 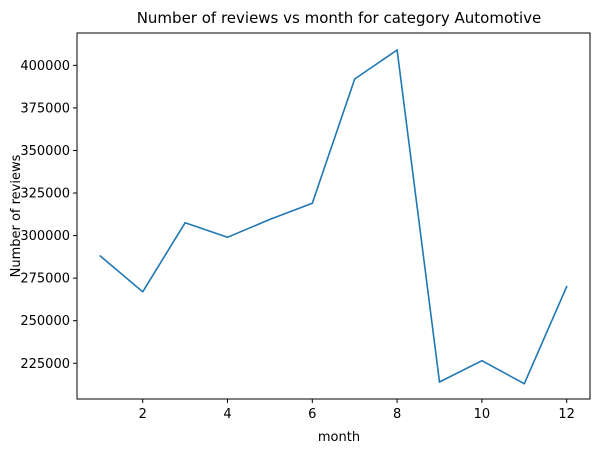 I want to click on y-tick-label: 375000, so click(x=45, y=108).